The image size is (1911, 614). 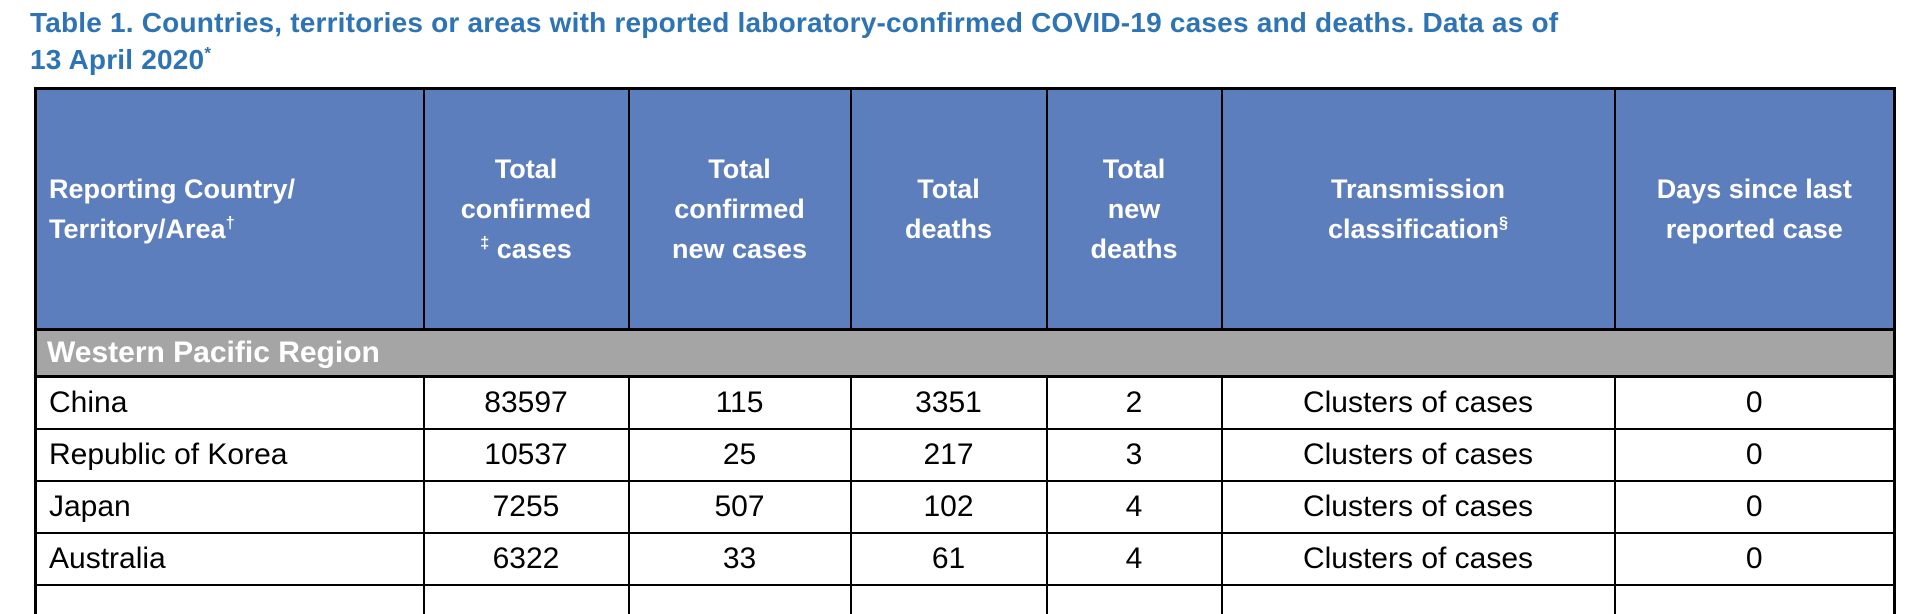 What do you see at coordinates (229, 507) in the screenshot?
I see `cell-country: Japan` at bounding box center [229, 507].